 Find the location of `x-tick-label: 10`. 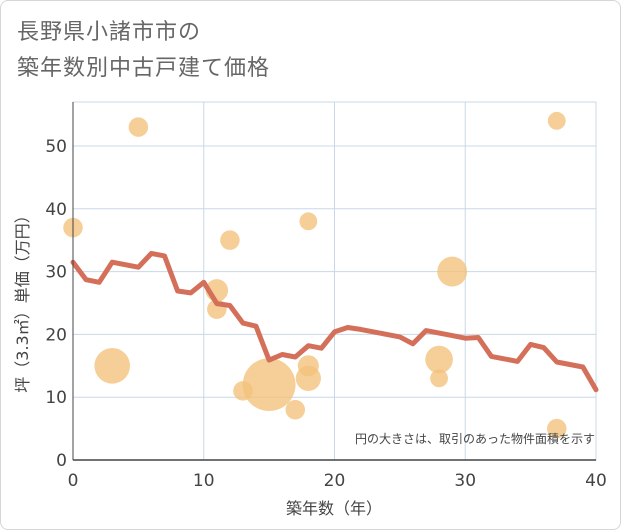

x-tick-label: 10 is located at coordinates (204, 481).